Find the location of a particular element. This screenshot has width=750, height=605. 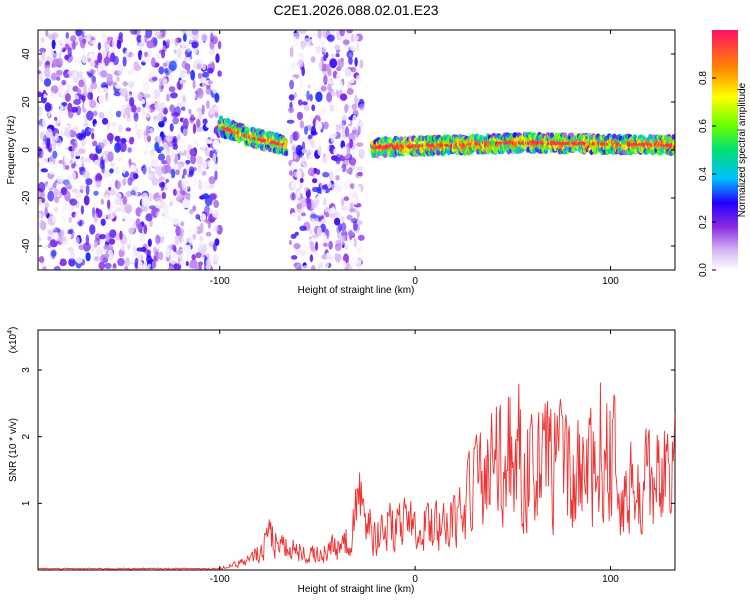

colorbar-tick-label: 0.8 is located at coordinates (703, 78).